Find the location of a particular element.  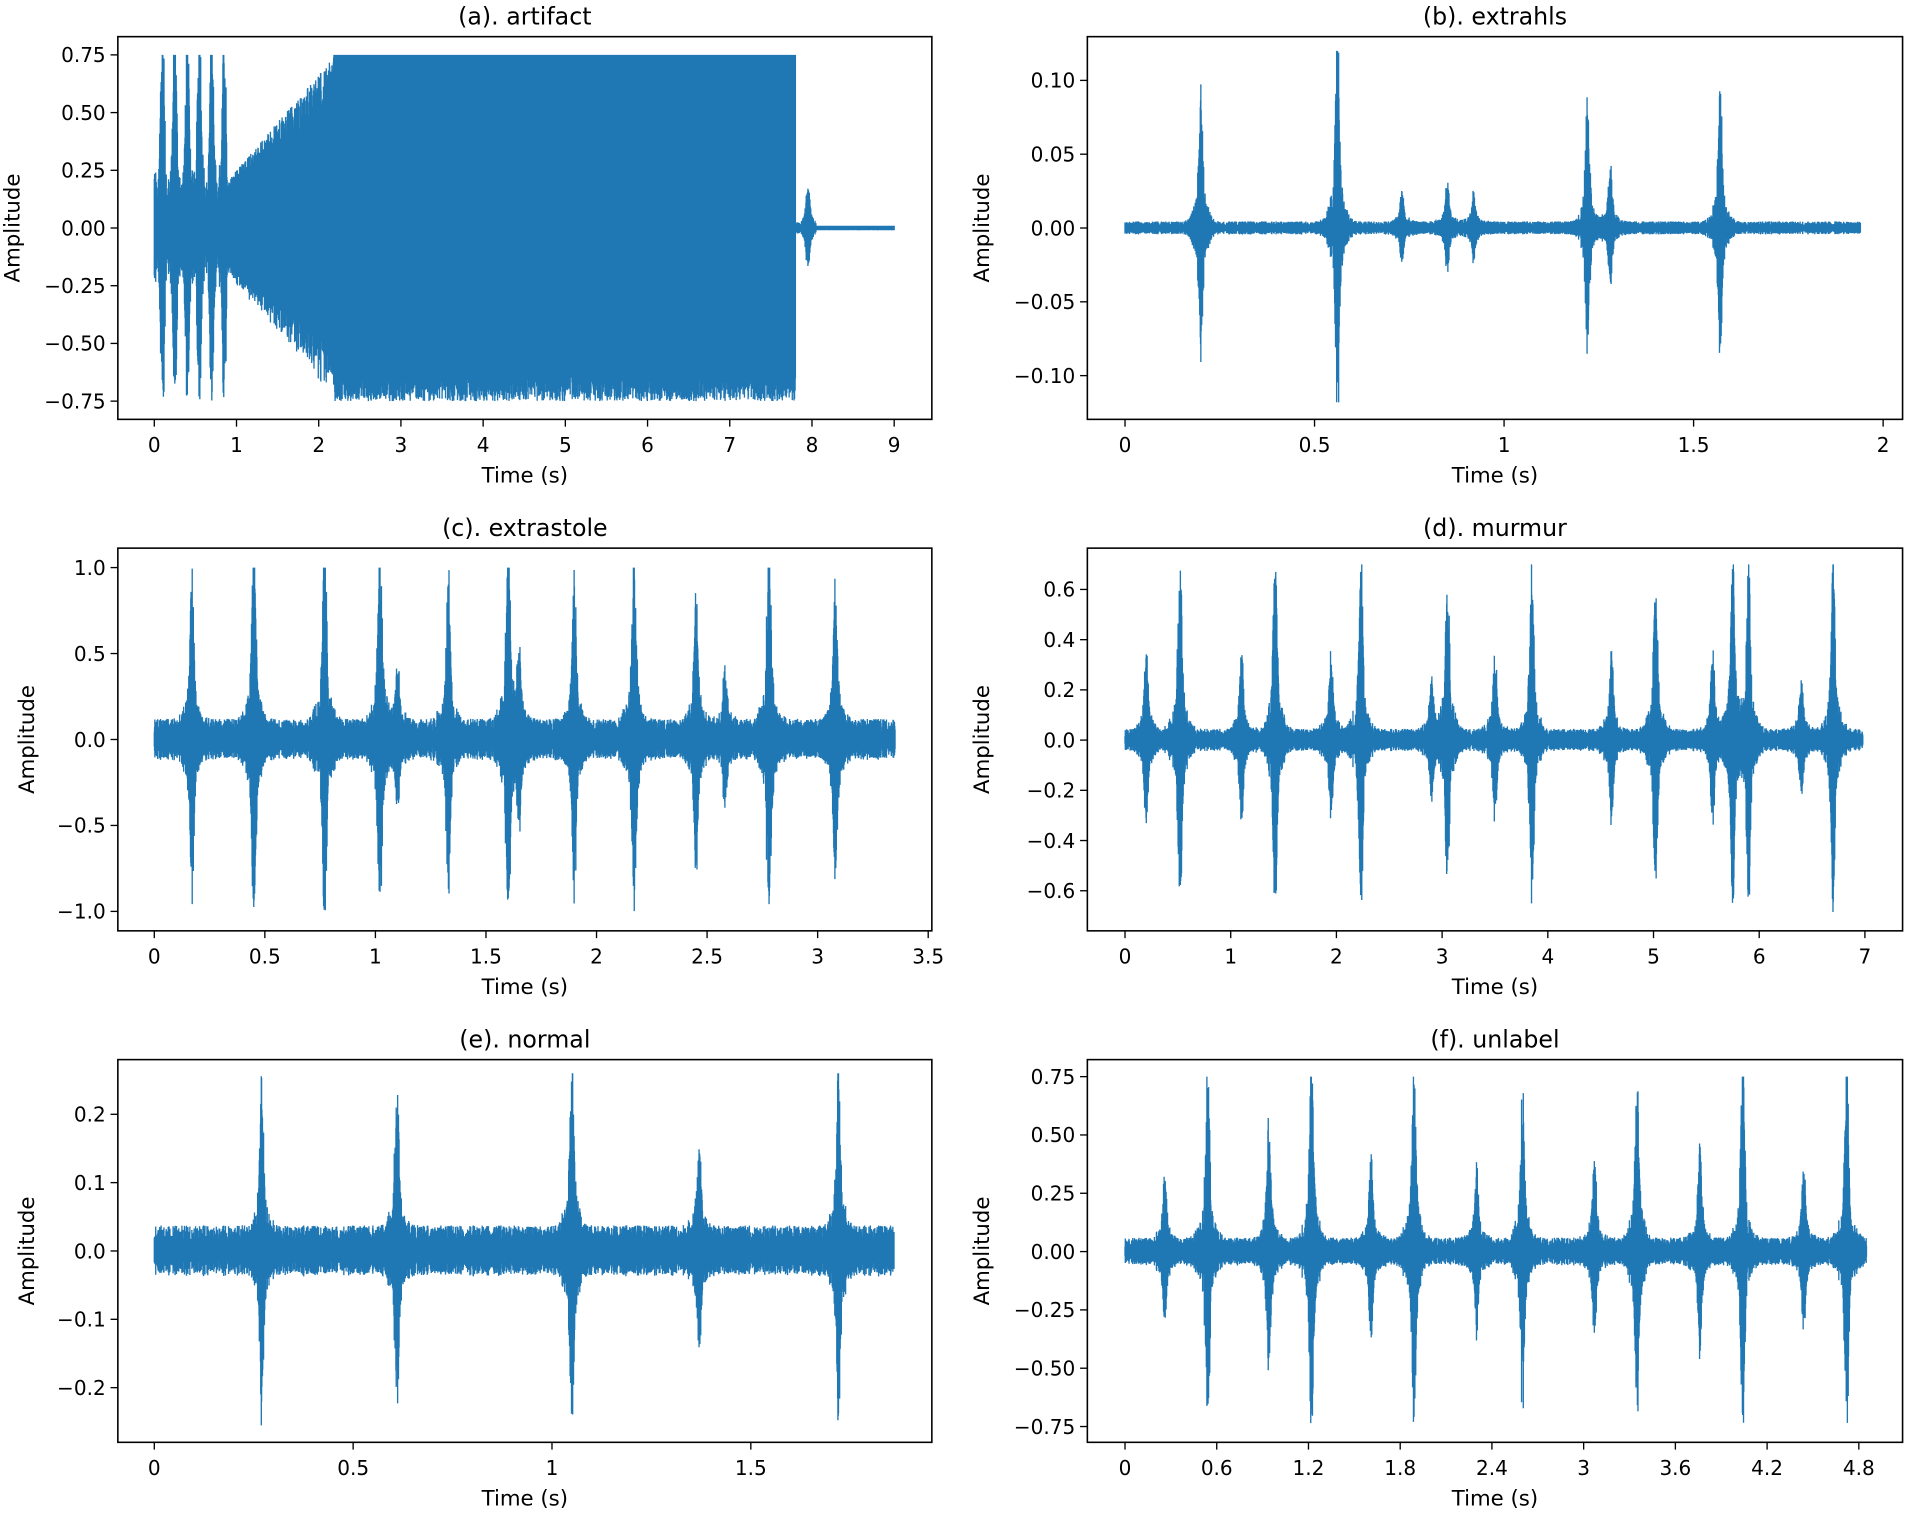

y-tick-label: −1.0 is located at coordinates (81, 912).